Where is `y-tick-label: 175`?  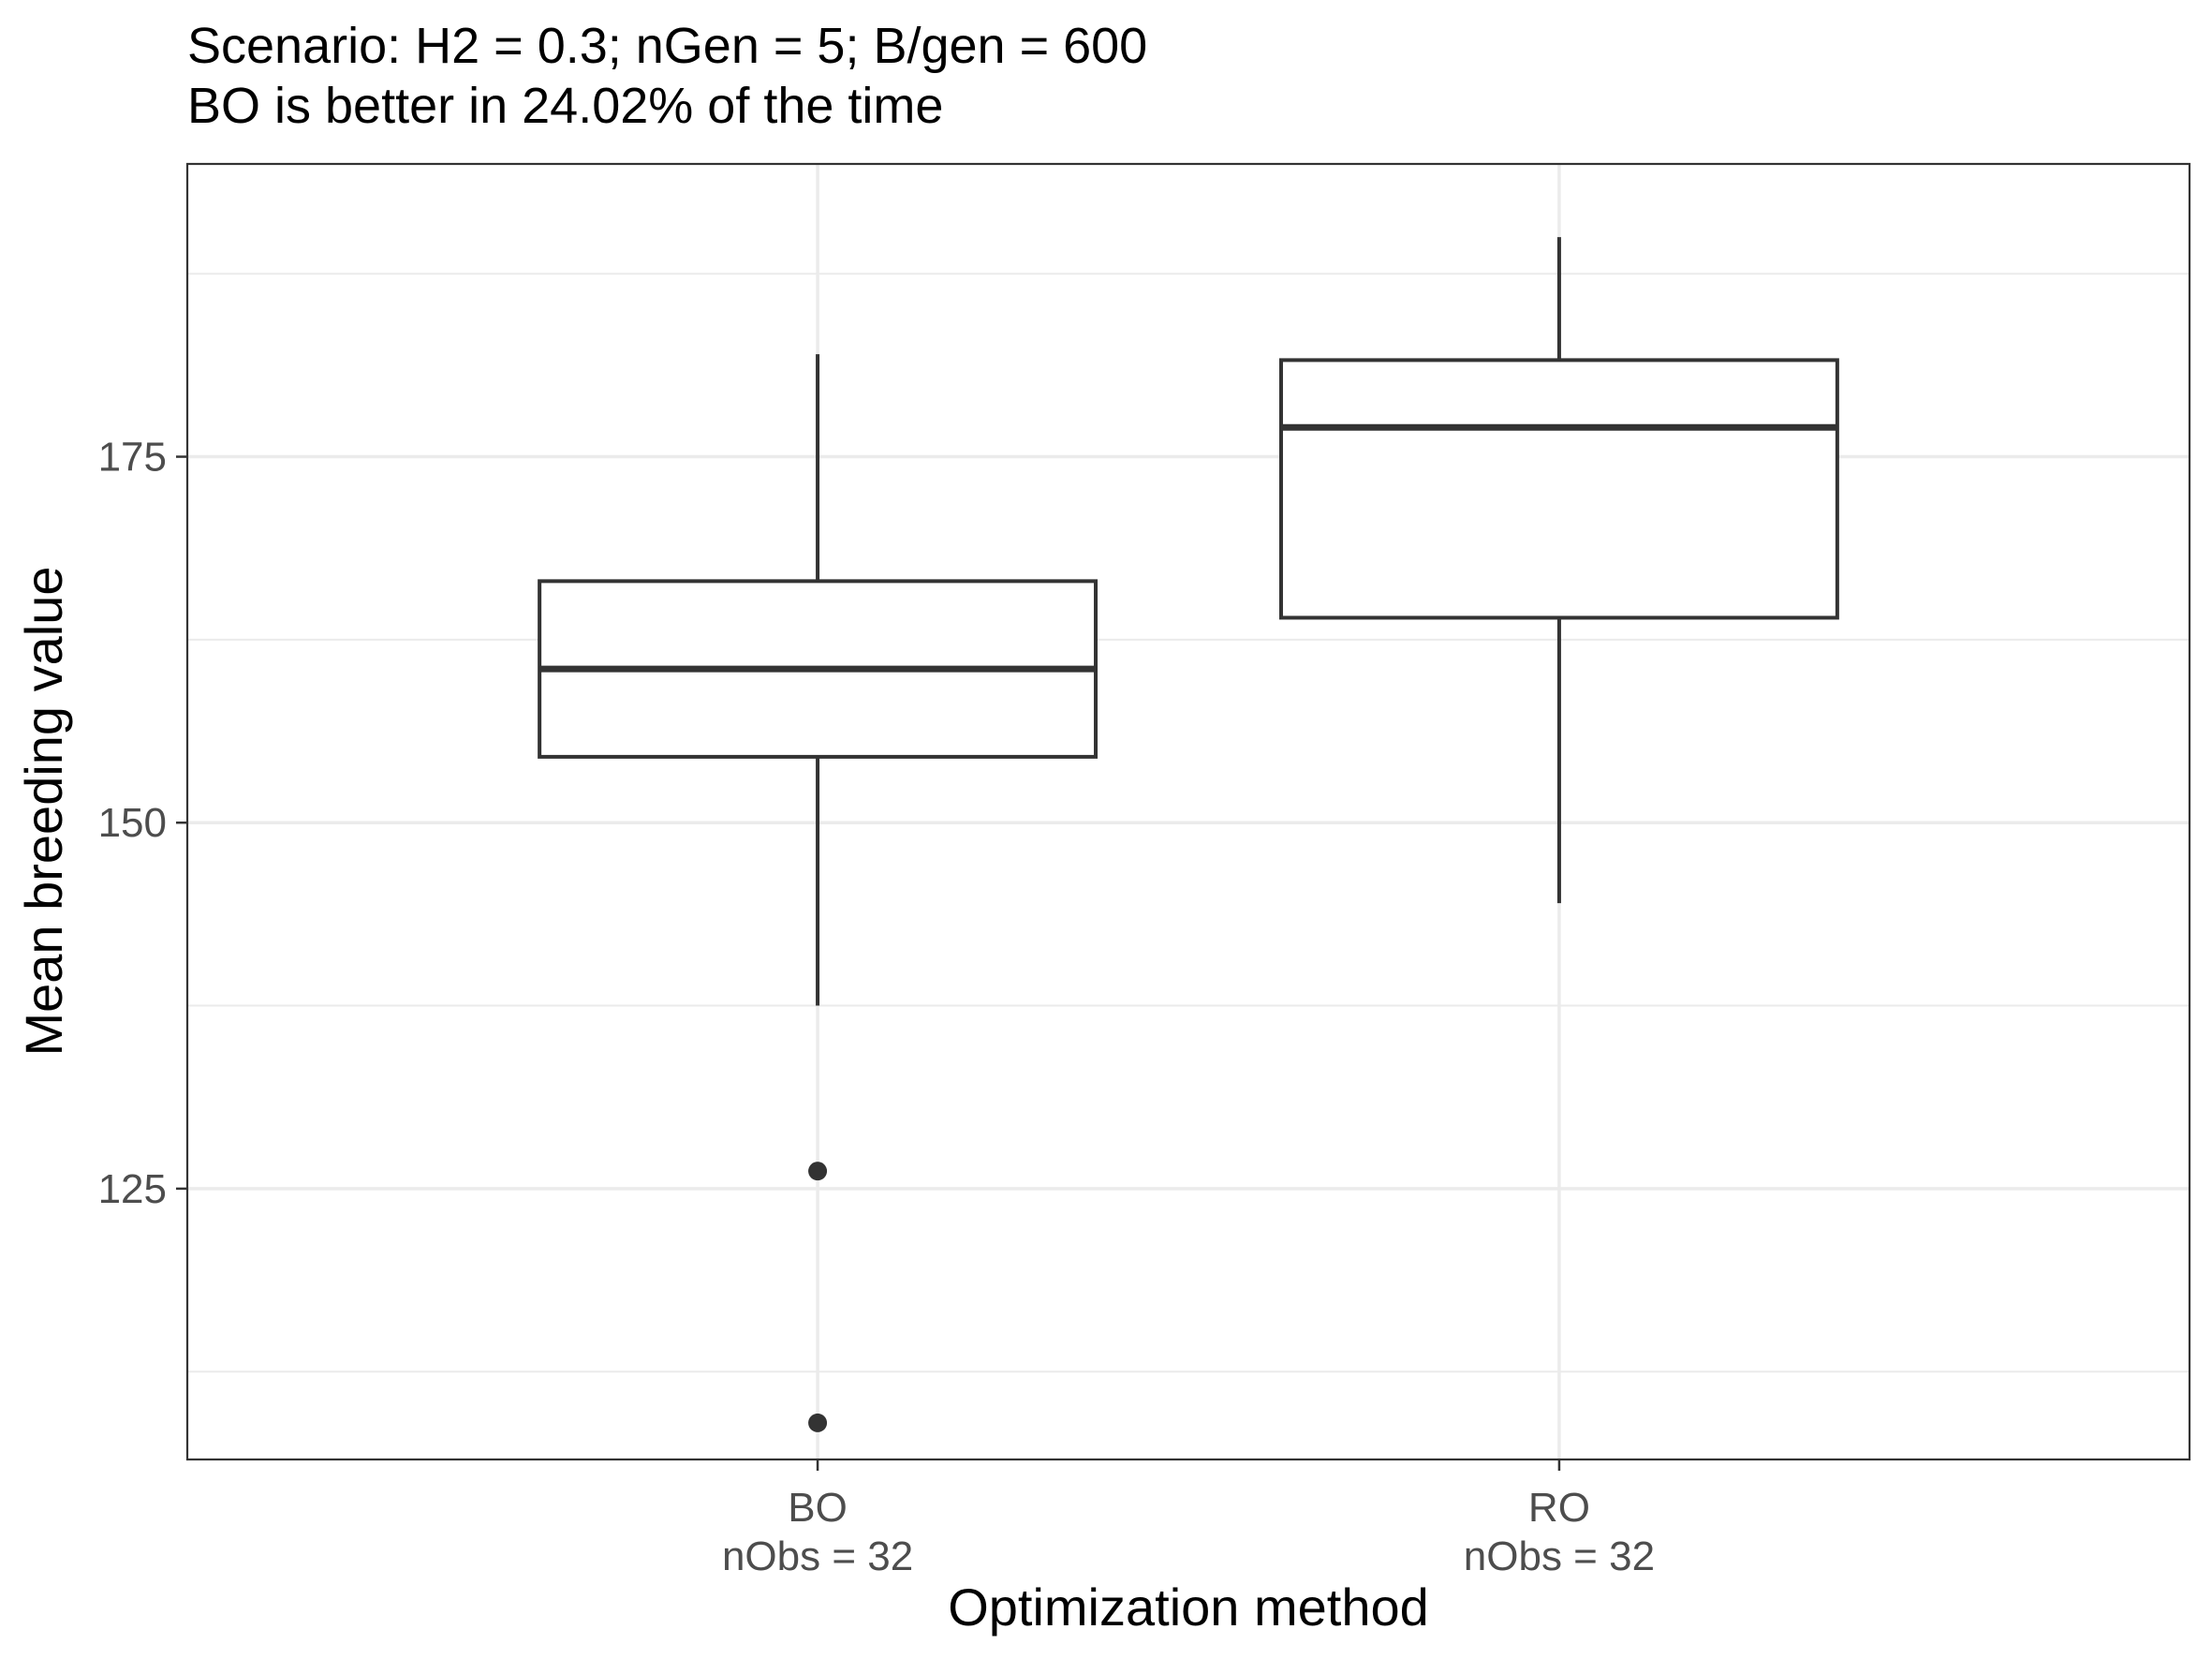
y-tick-label: 175 is located at coordinates (133, 458).